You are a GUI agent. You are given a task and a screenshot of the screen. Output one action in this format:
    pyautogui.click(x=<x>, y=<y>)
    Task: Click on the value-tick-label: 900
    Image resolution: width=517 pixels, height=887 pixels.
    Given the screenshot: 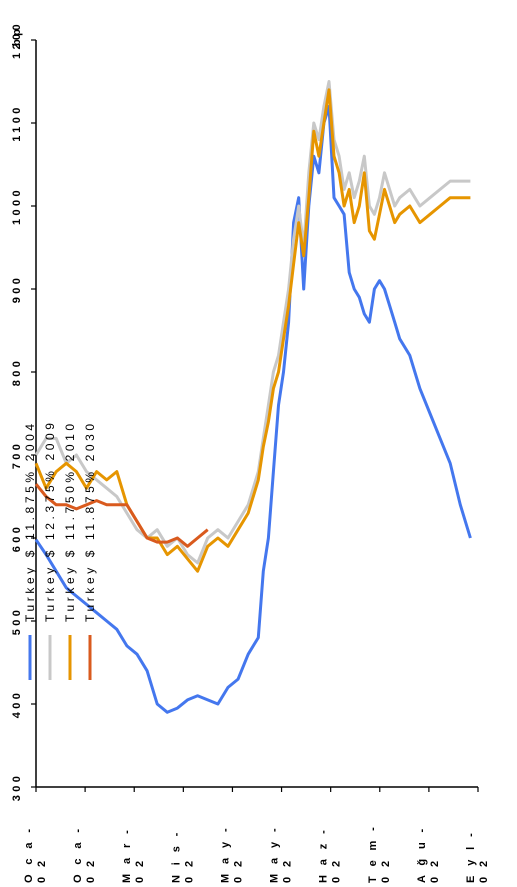 What is the action you would take?
    pyautogui.click(x=17, y=289)
    